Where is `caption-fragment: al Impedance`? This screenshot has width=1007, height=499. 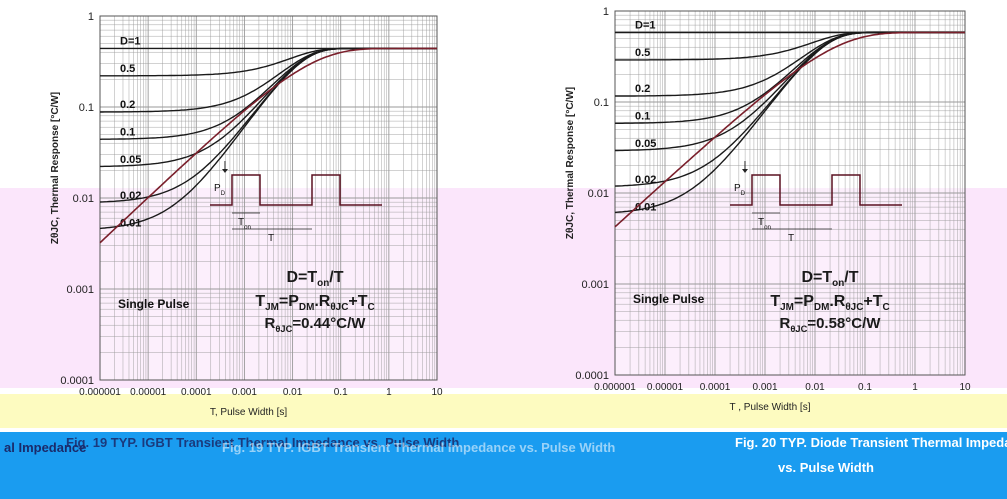
caption-fragment: al Impedance is located at coordinates (45, 447).